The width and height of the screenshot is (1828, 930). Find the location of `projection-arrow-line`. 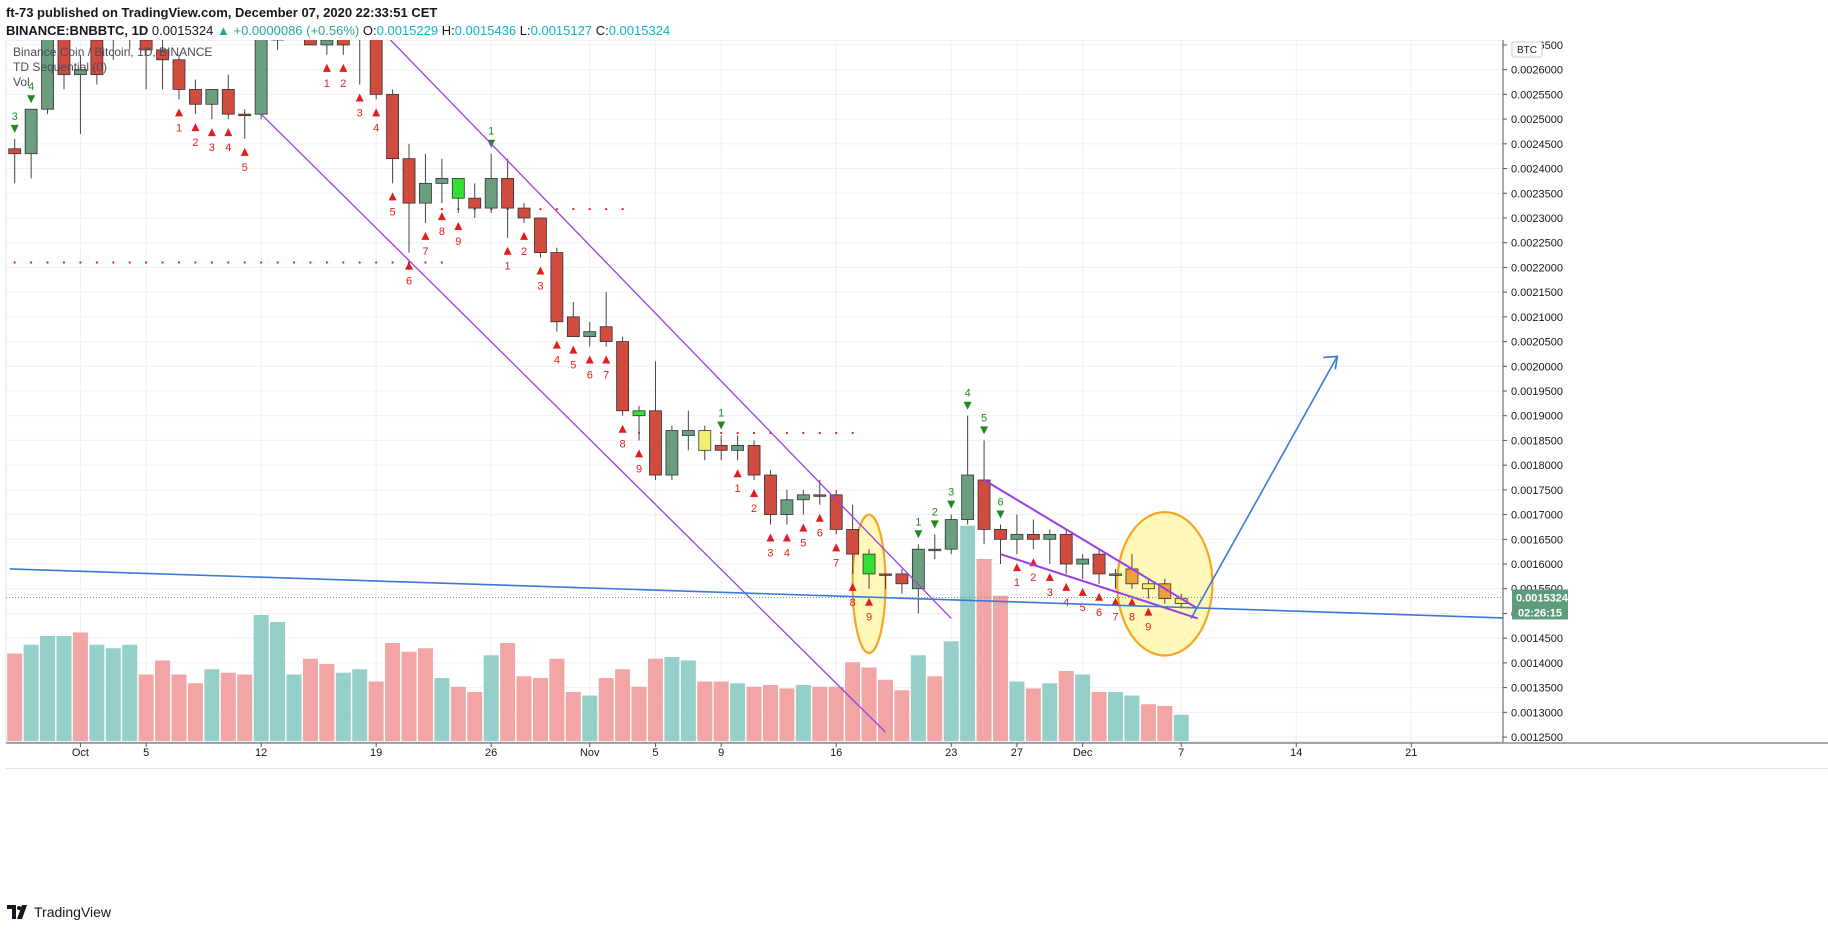

projection-arrow-line is located at coordinates (1264, 487).